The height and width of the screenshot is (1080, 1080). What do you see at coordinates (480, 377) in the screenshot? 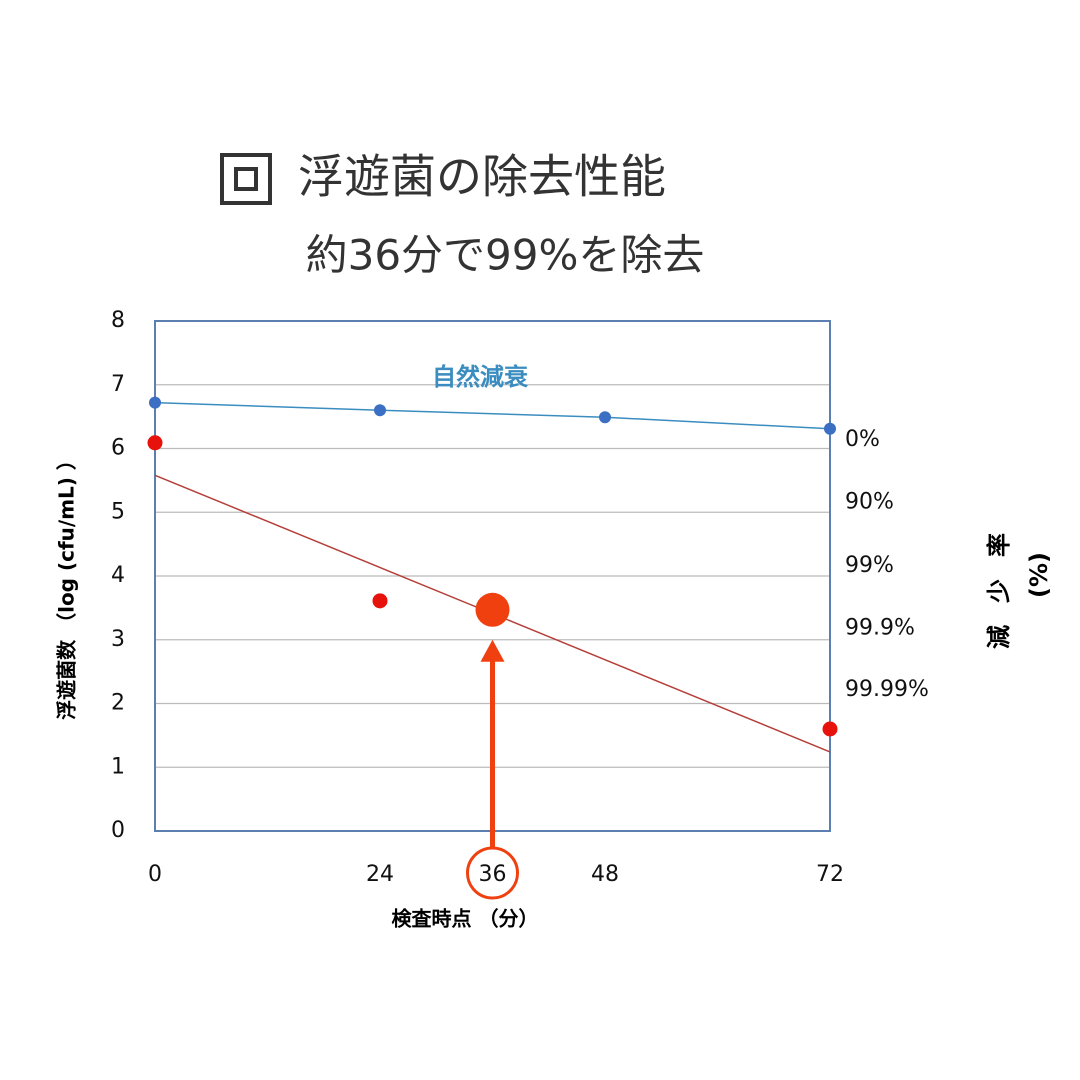
I see `series-label: 自然減衰` at bounding box center [480, 377].